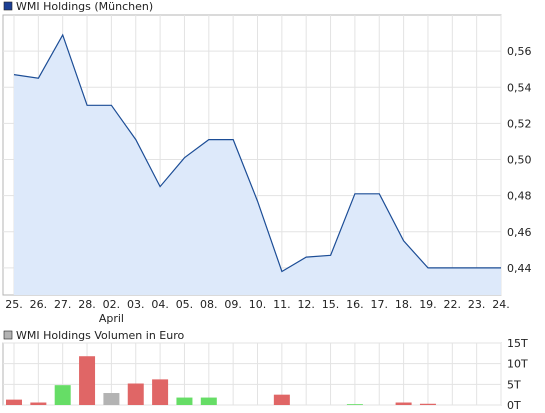  What do you see at coordinates (519, 51) in the screenshot?
I see `price-y-tick-label: 0,56` at bounding box center [519, 51].